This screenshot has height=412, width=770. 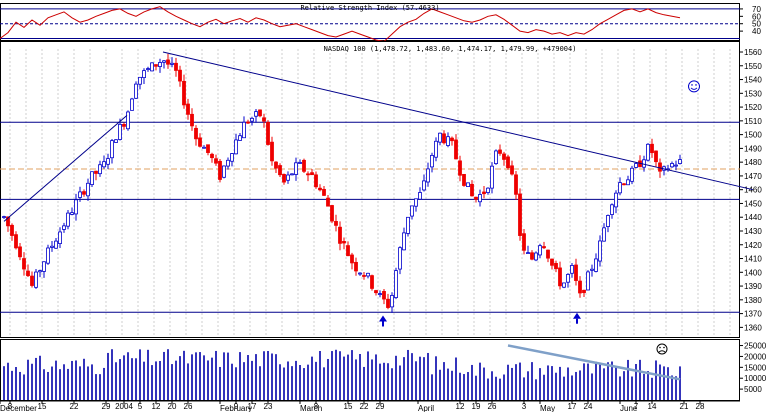 What do you see at coordinates (753, 135) in the screenshot?
I see `price-tick-label: 1500` at bounding box center [753, 135].